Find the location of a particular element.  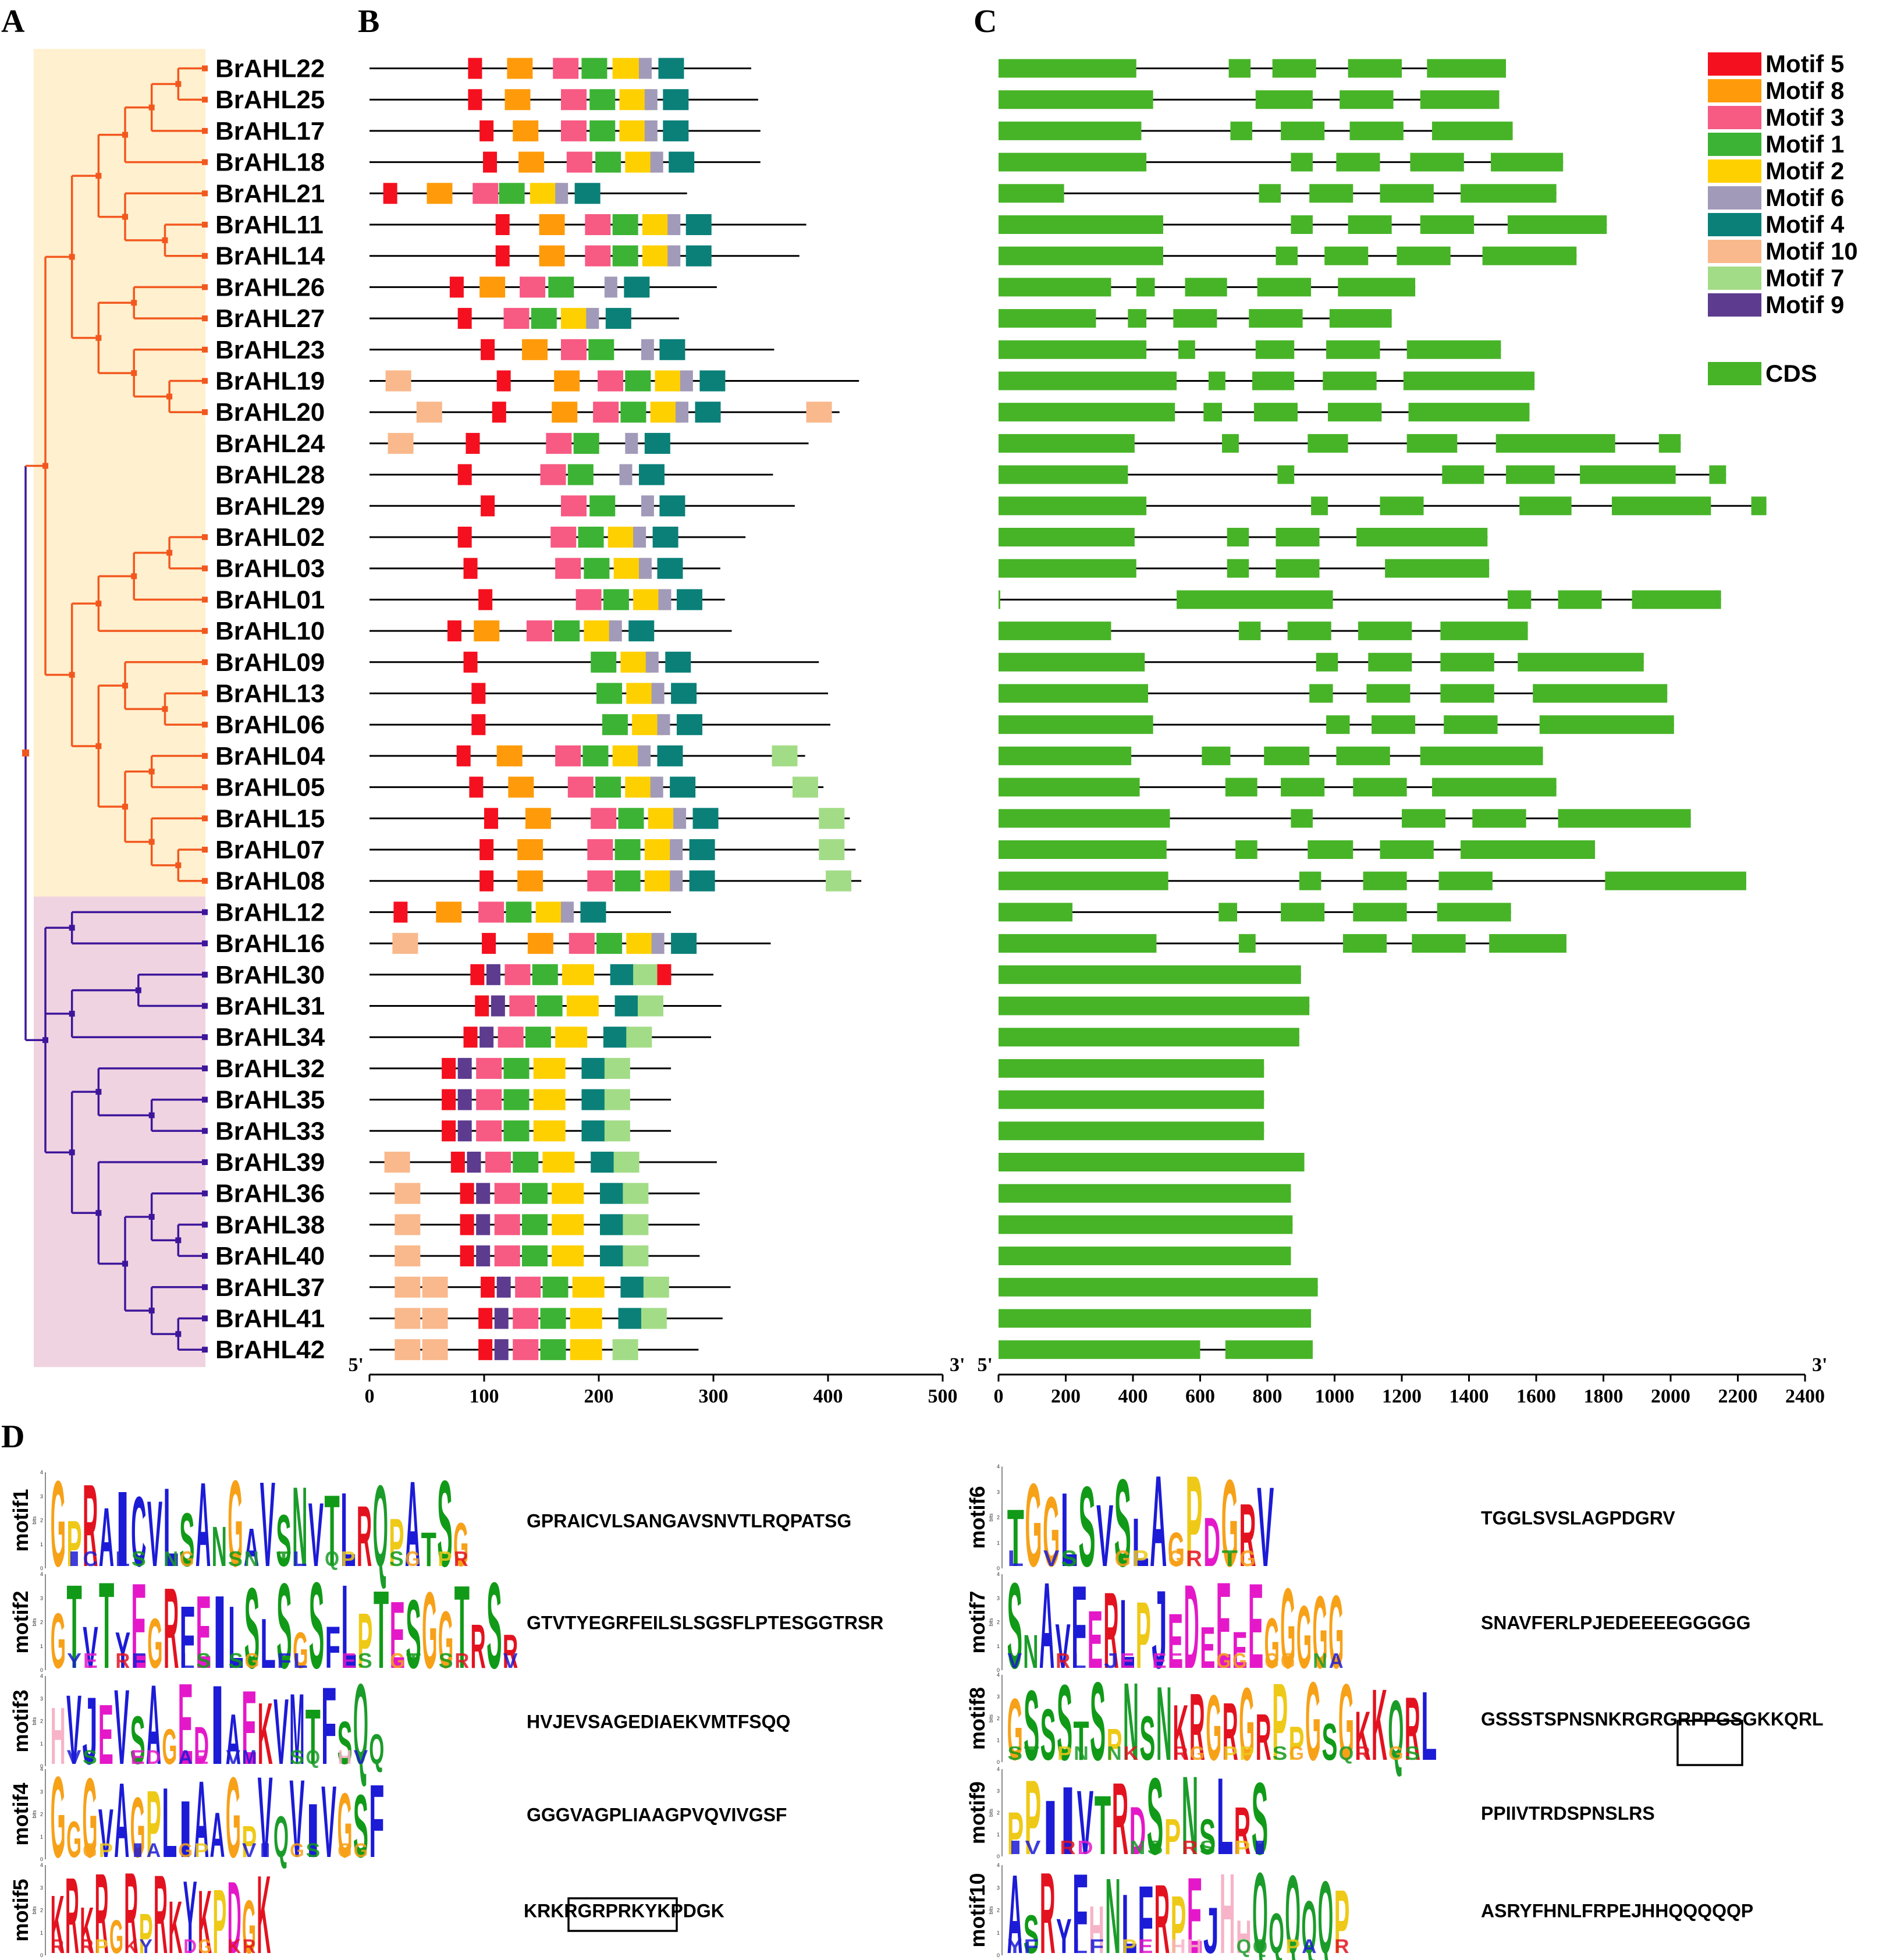

logo-letter-minor: P is located at coordinates (106, 1851).